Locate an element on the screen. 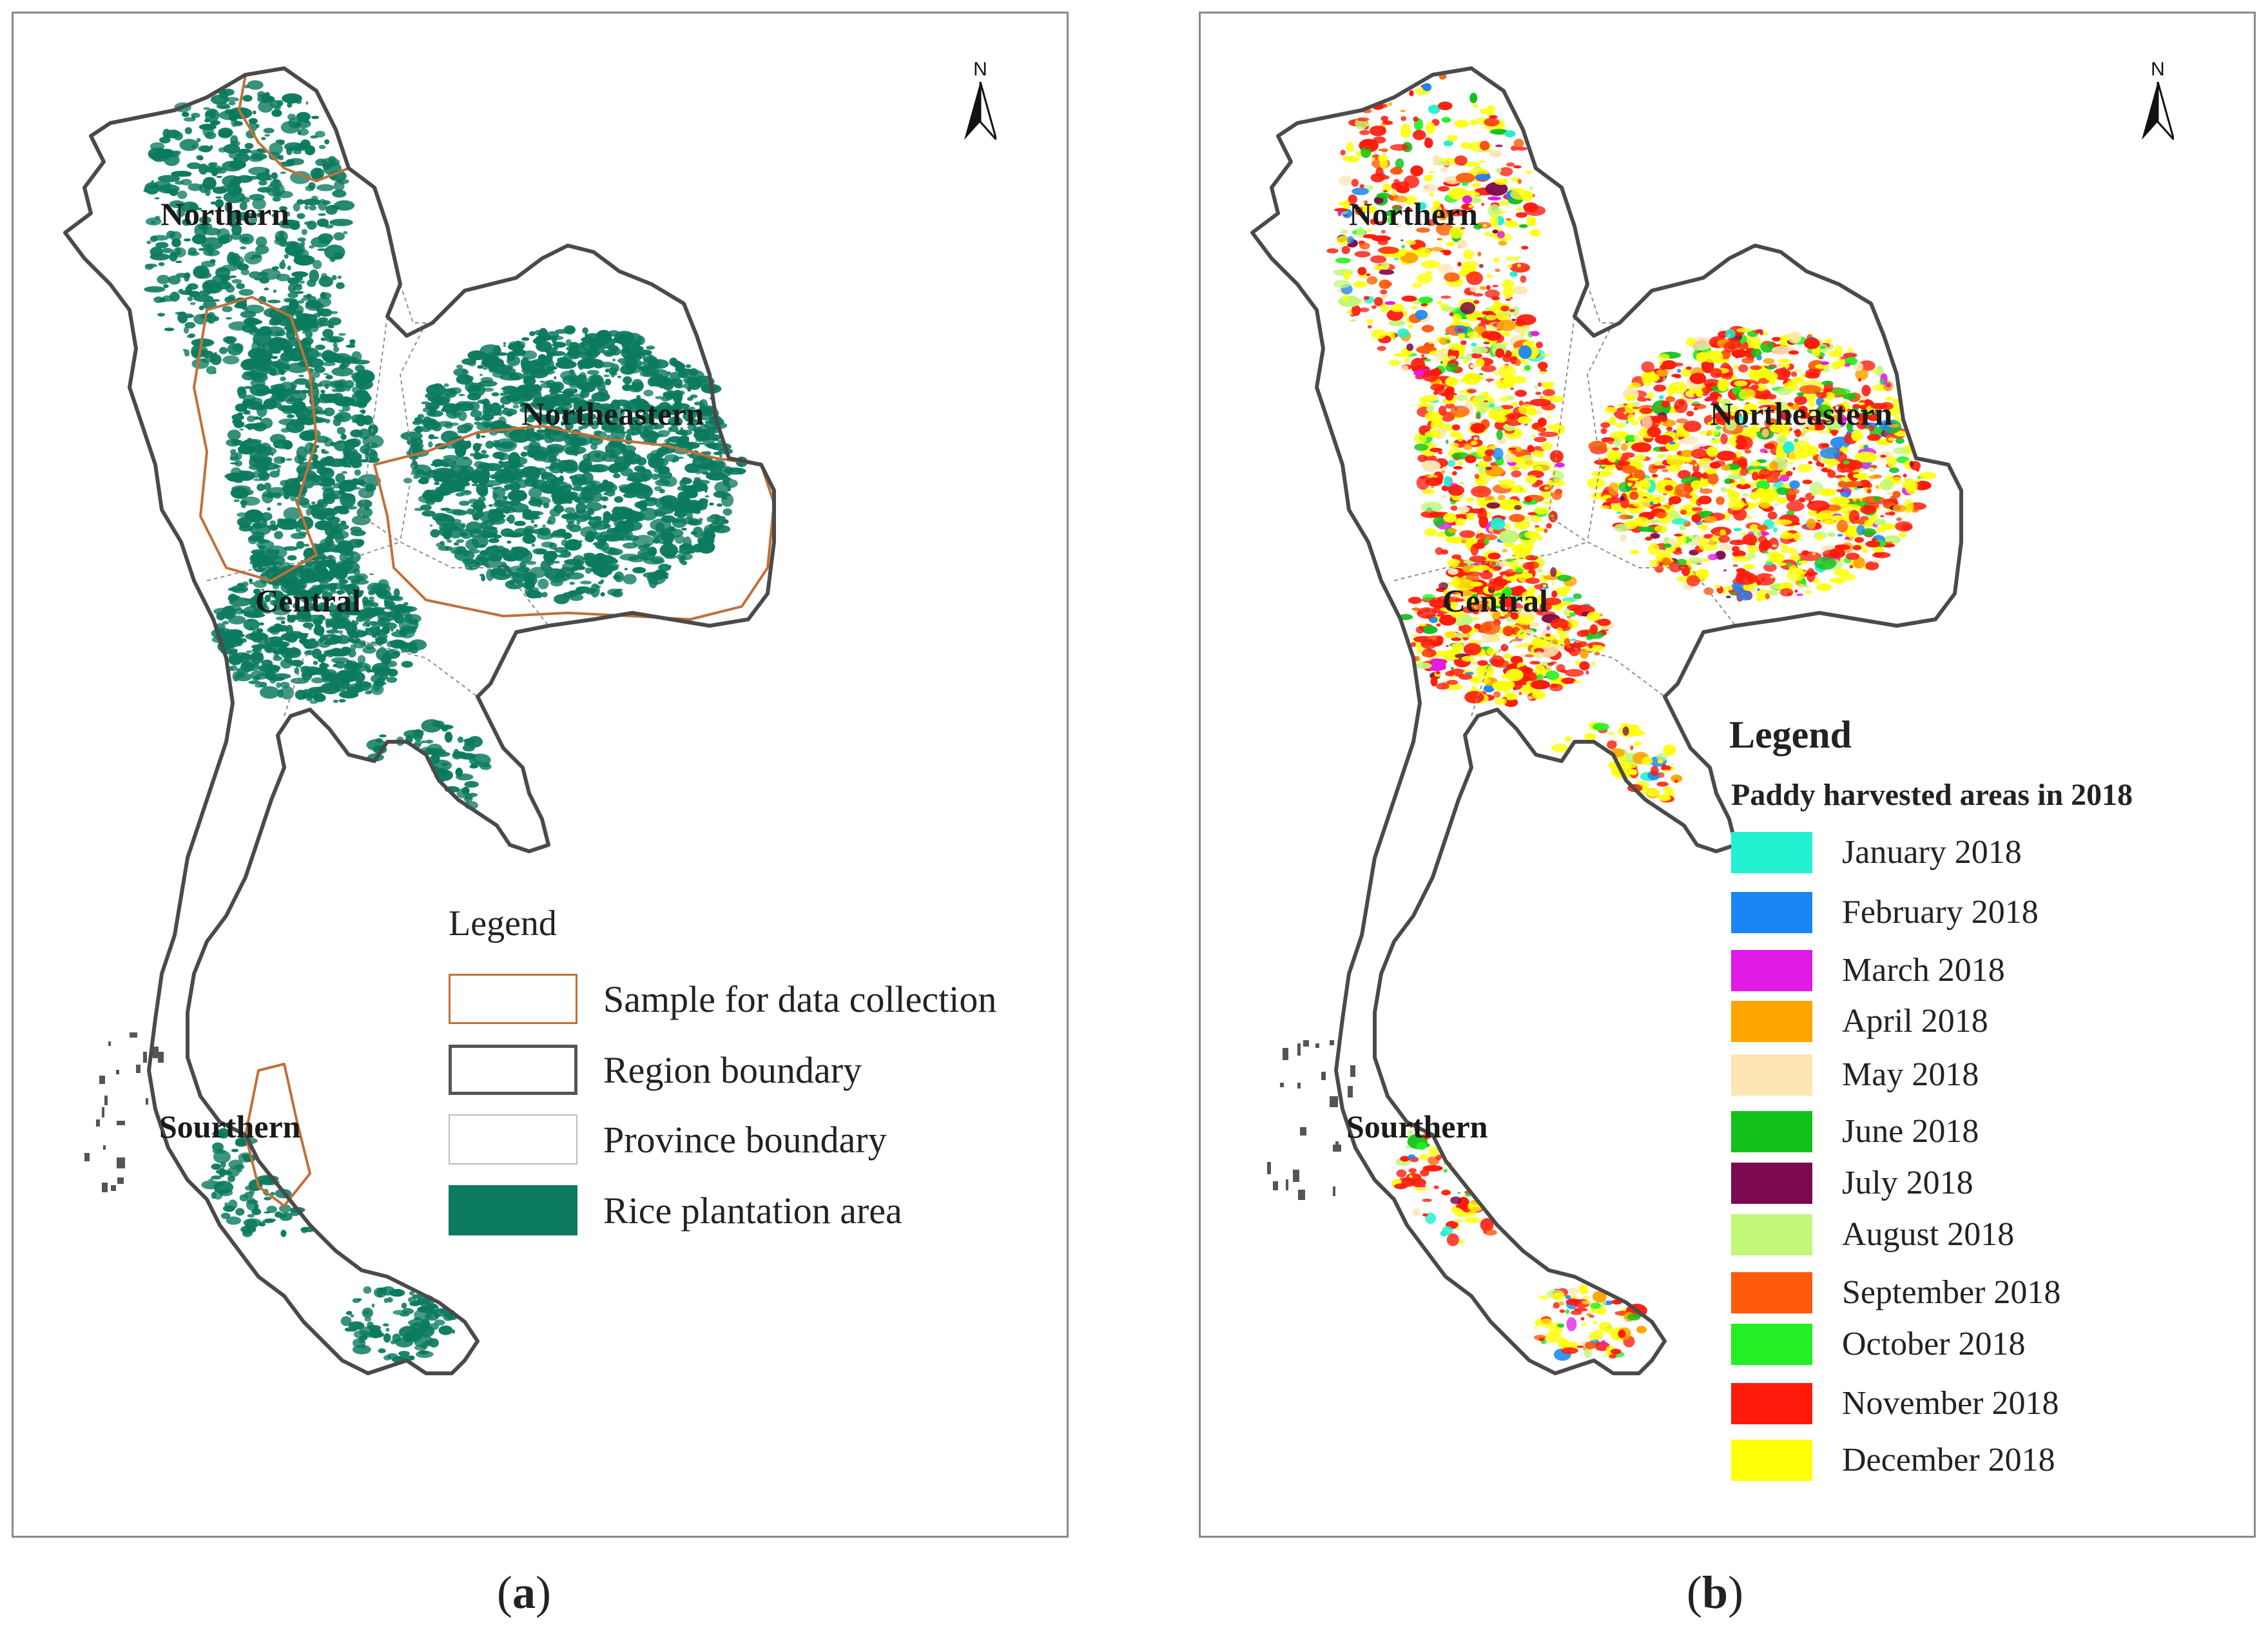 The height and width of the screenshot is (1635, 2268). legend-label: January 2018 is located at coordinates (1932, 852).